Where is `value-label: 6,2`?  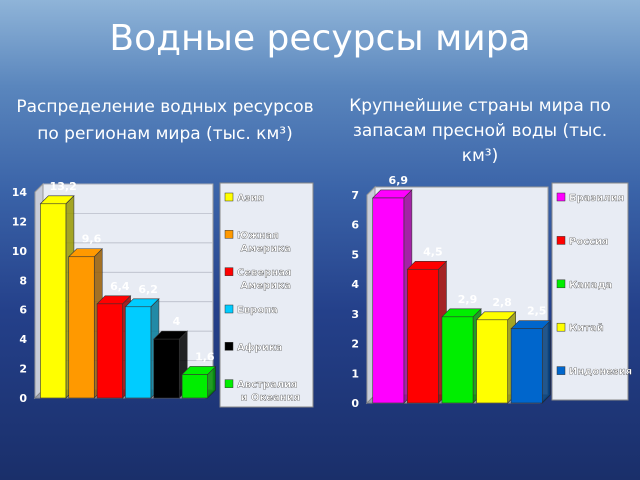
value-label: 6,2 is located at coordinates (148, 289).